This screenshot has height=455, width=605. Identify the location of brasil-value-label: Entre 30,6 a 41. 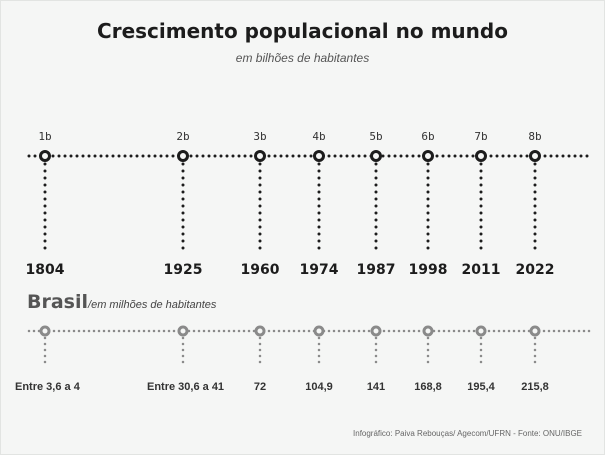
(185, 387).